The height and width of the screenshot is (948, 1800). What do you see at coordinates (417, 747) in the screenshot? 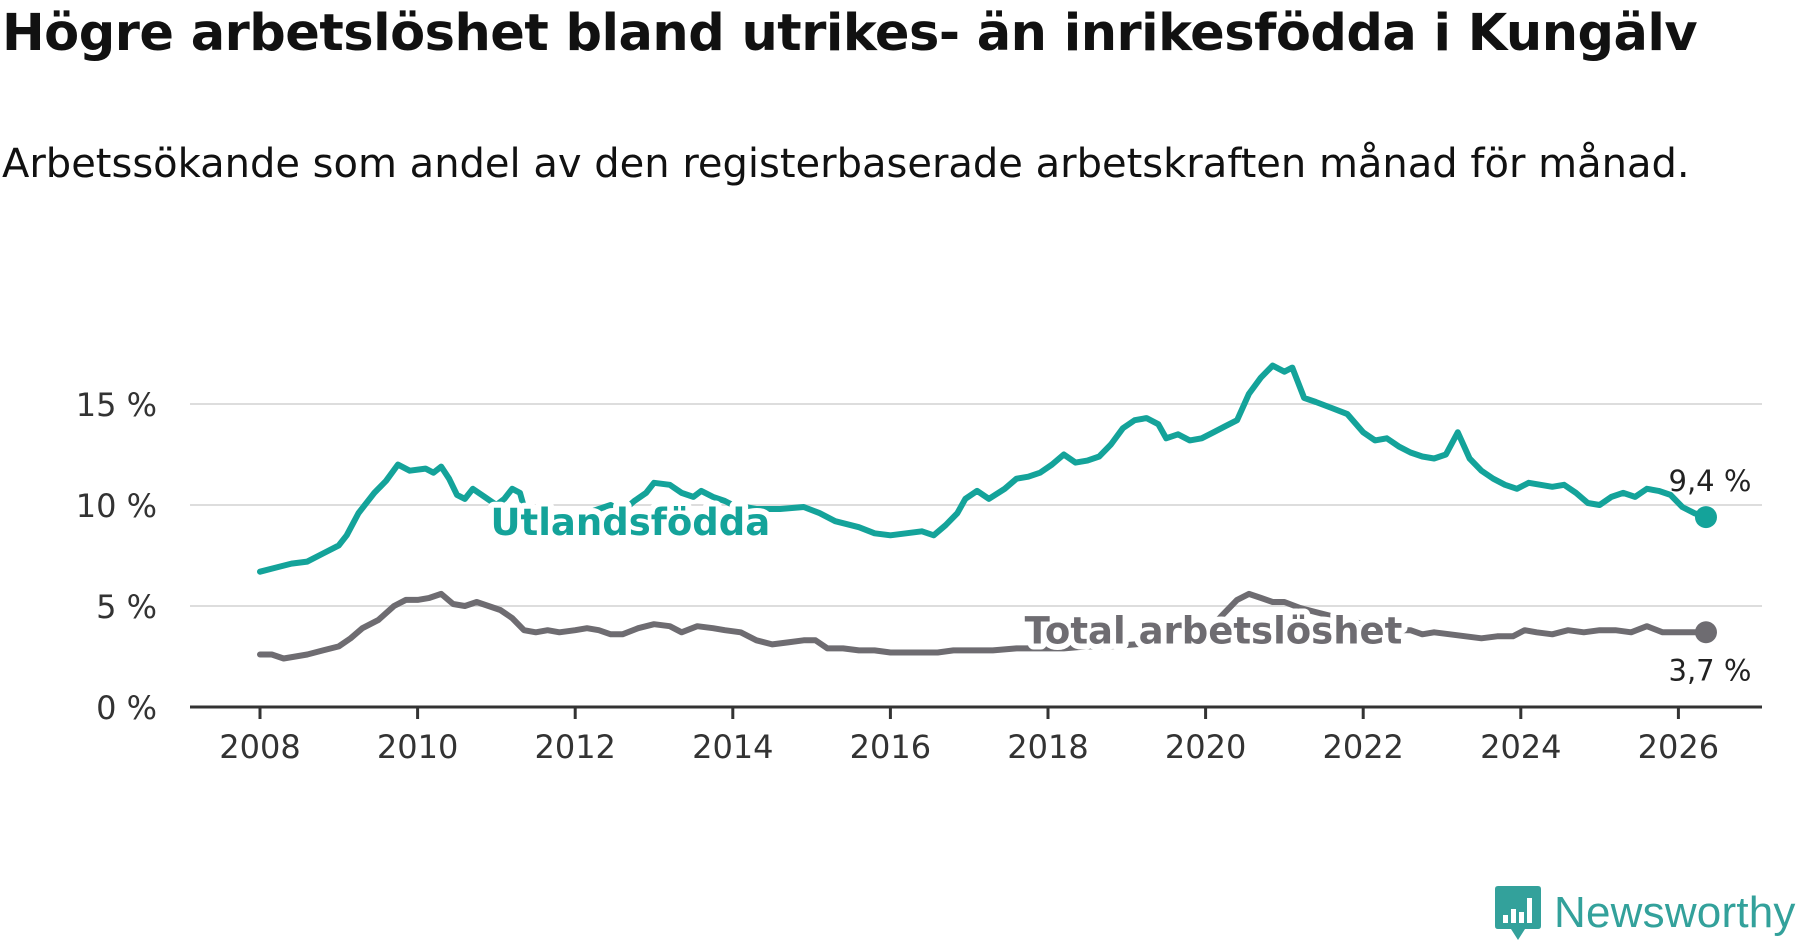
I see `x-tick-label: 2010` at bounding box center [417, 747].